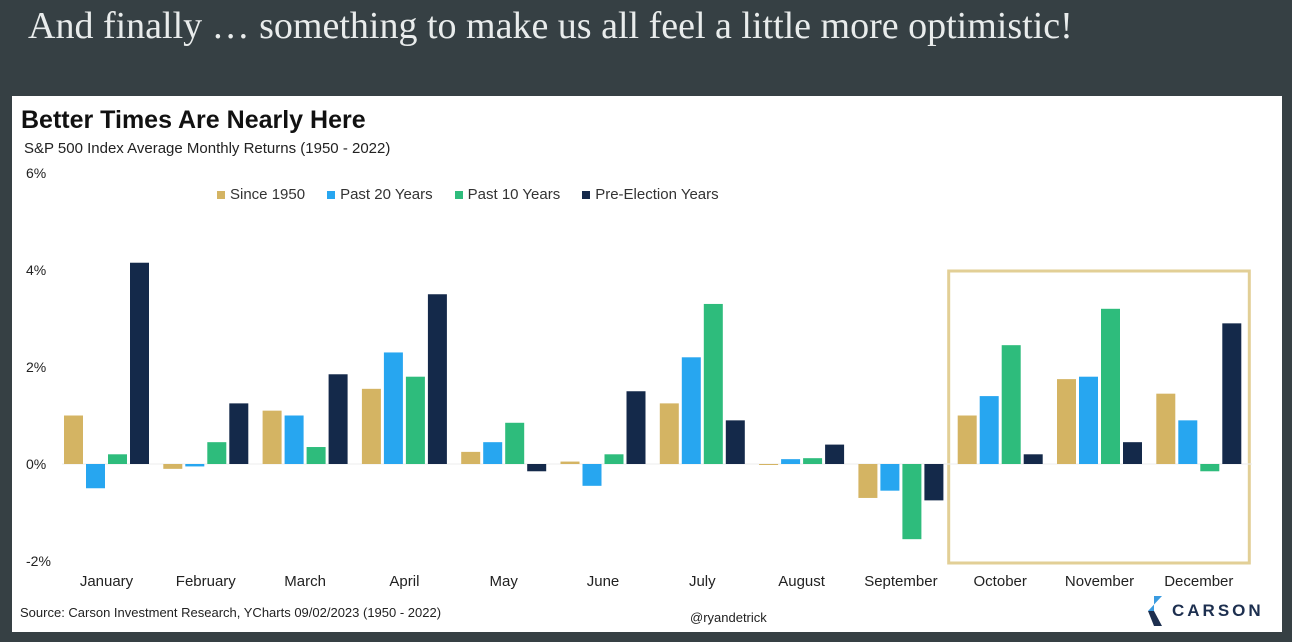  I want to click on x-tick-label-january: January, so click(107, 581).